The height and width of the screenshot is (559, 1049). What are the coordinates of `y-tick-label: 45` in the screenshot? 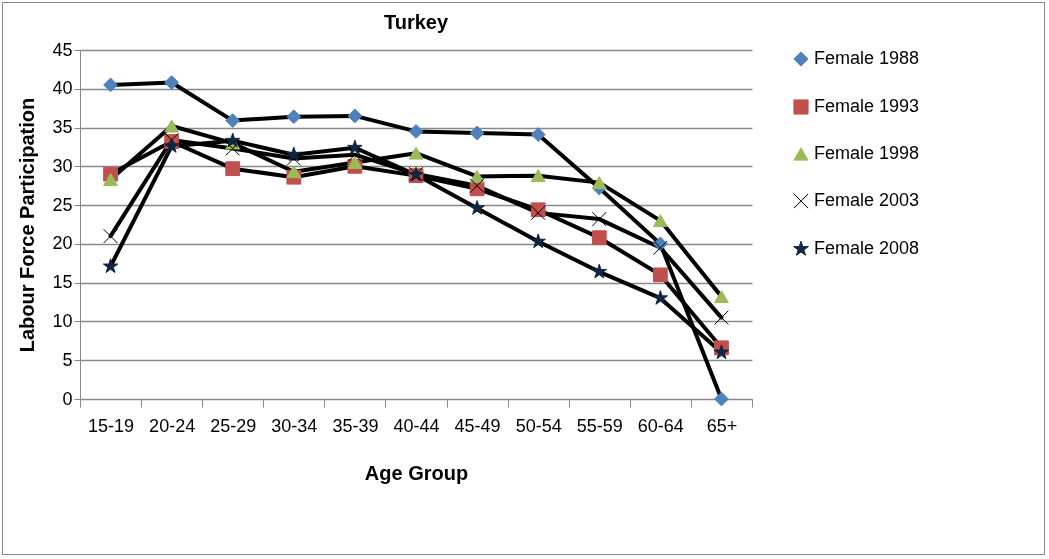 It's located at (62, 49).